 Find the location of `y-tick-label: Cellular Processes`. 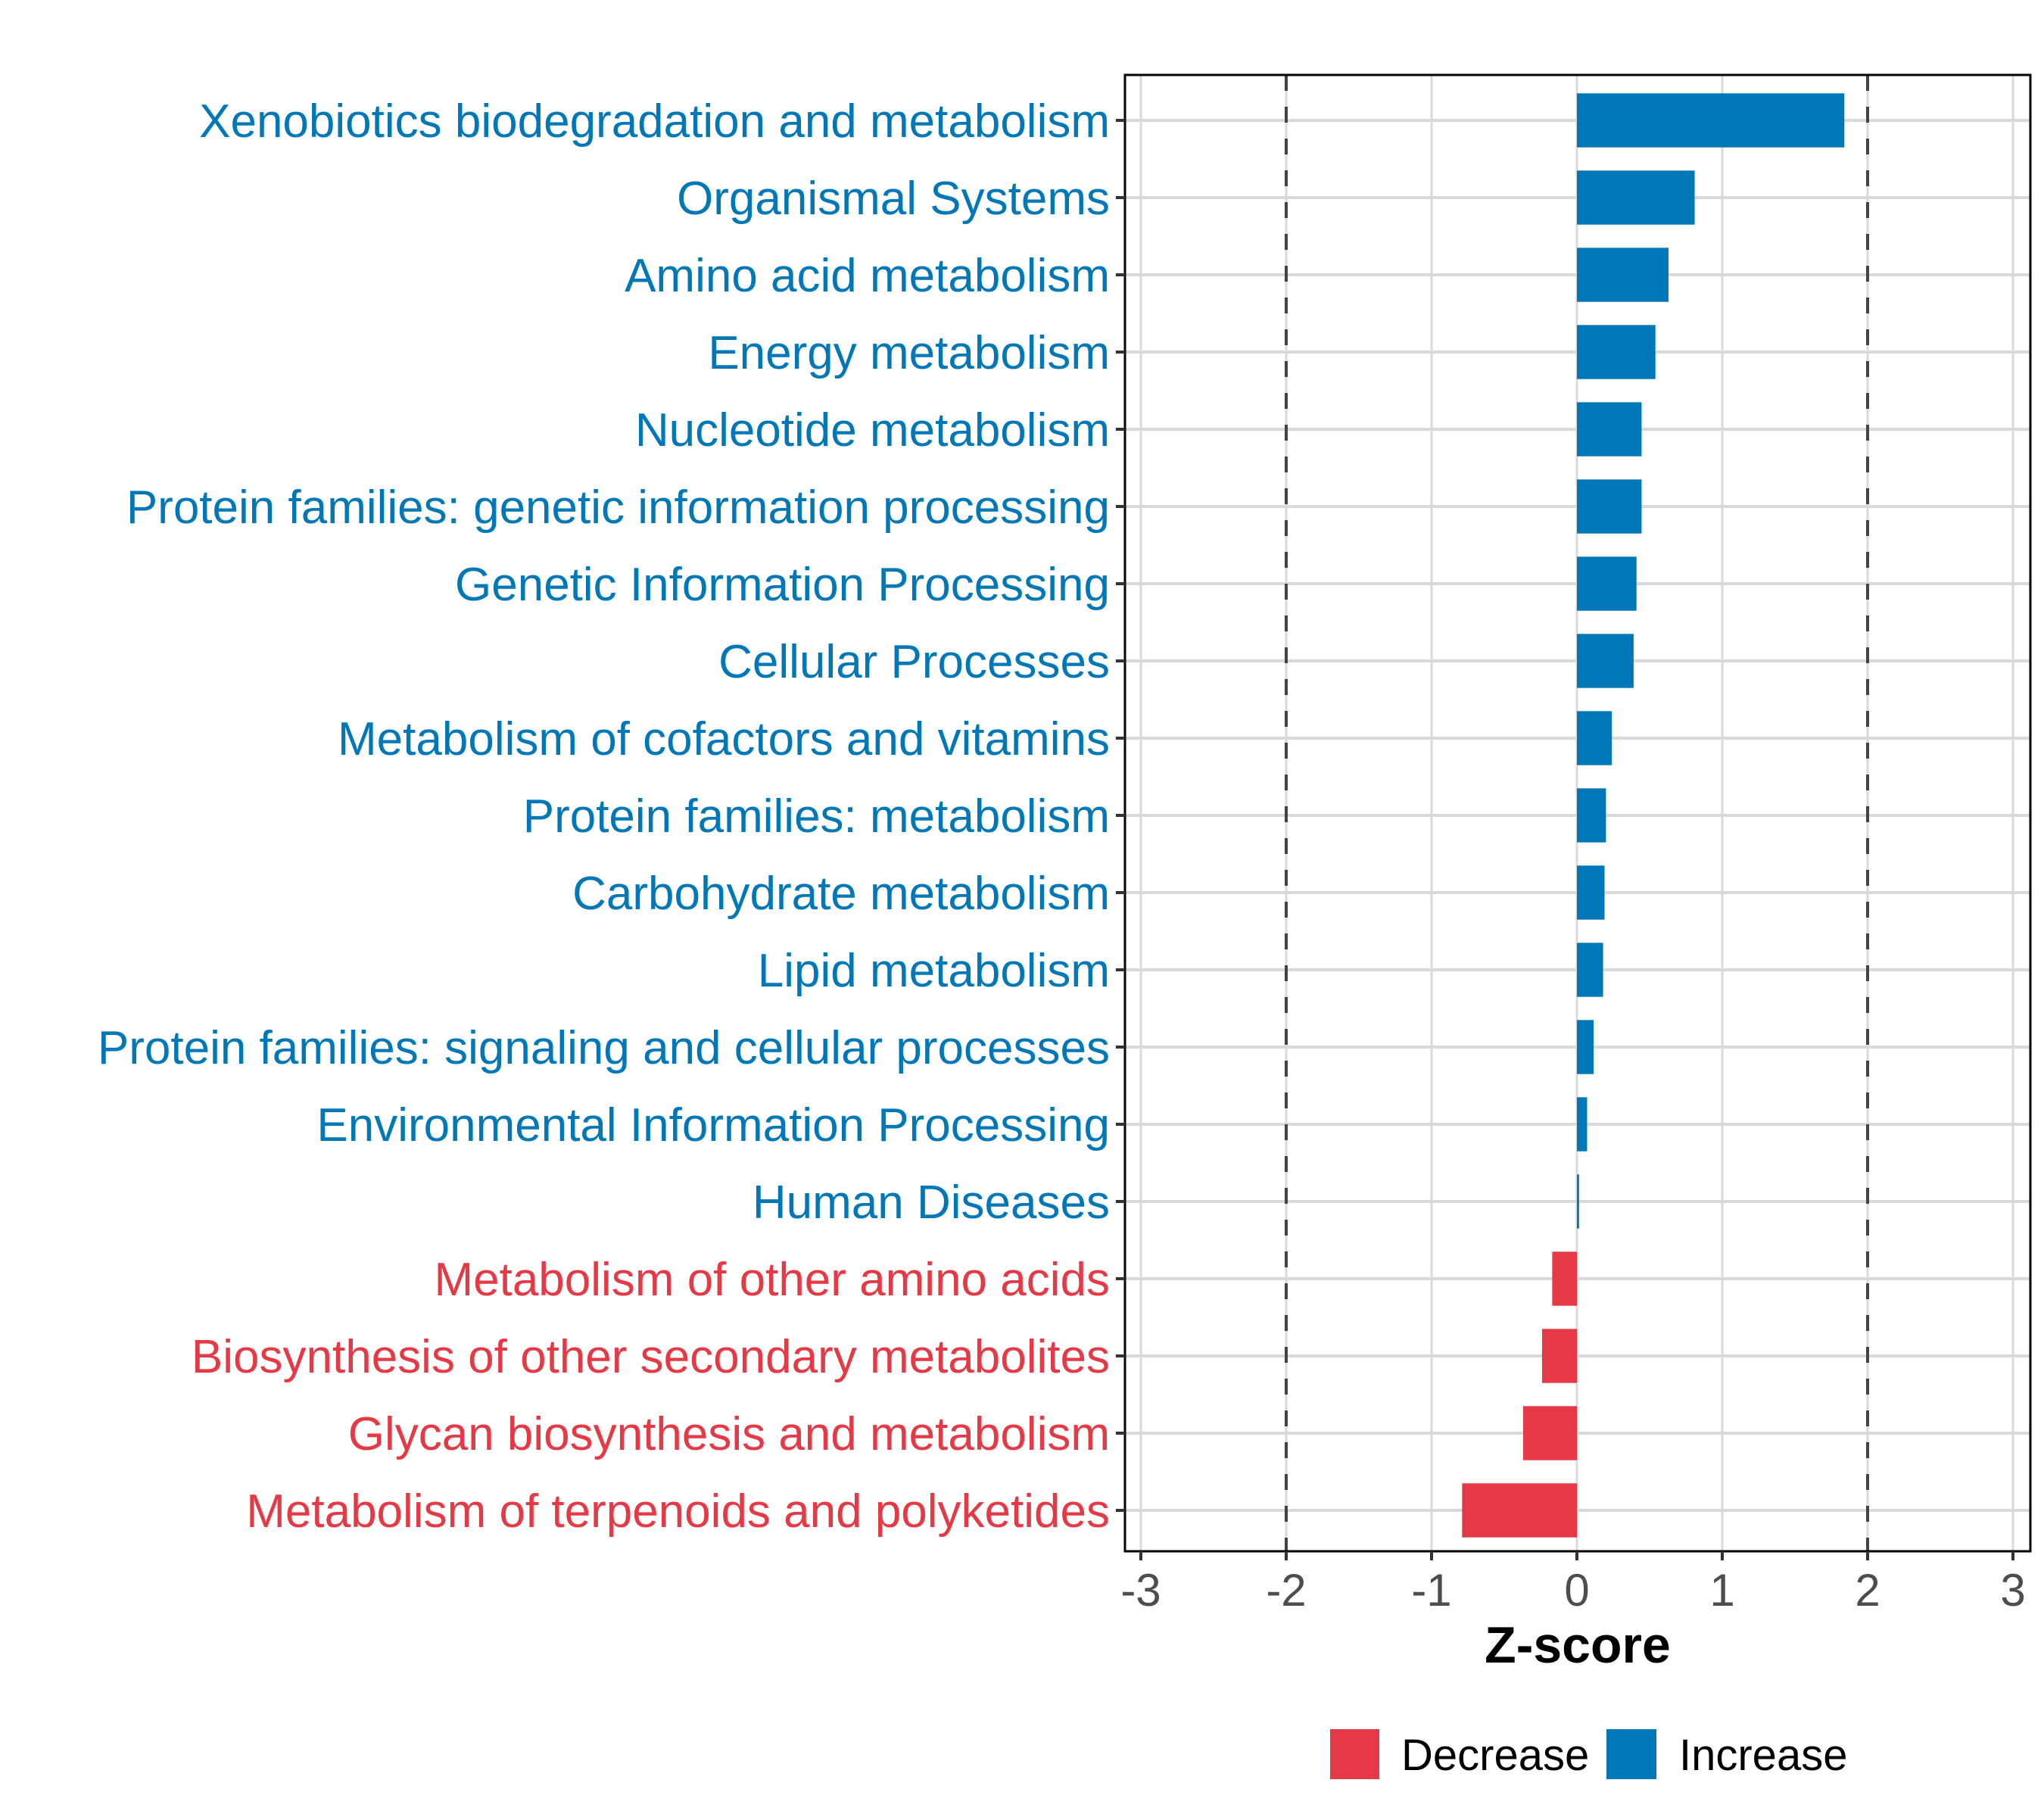

y-tick-label: Cellular Processes is located at coordinates (914, 662).